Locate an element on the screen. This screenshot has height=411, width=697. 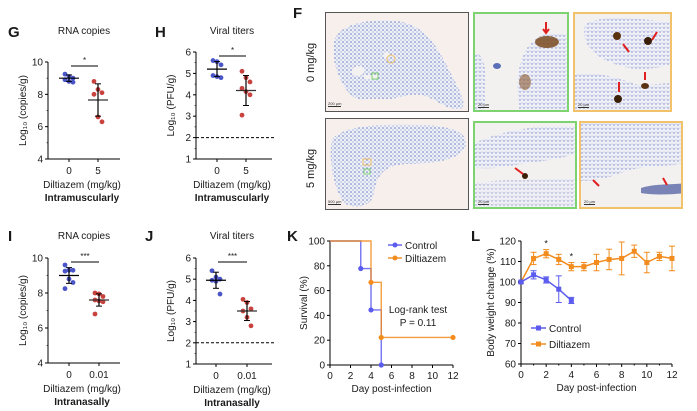
chart-i-dotplot is located at coordinates (82, 311).